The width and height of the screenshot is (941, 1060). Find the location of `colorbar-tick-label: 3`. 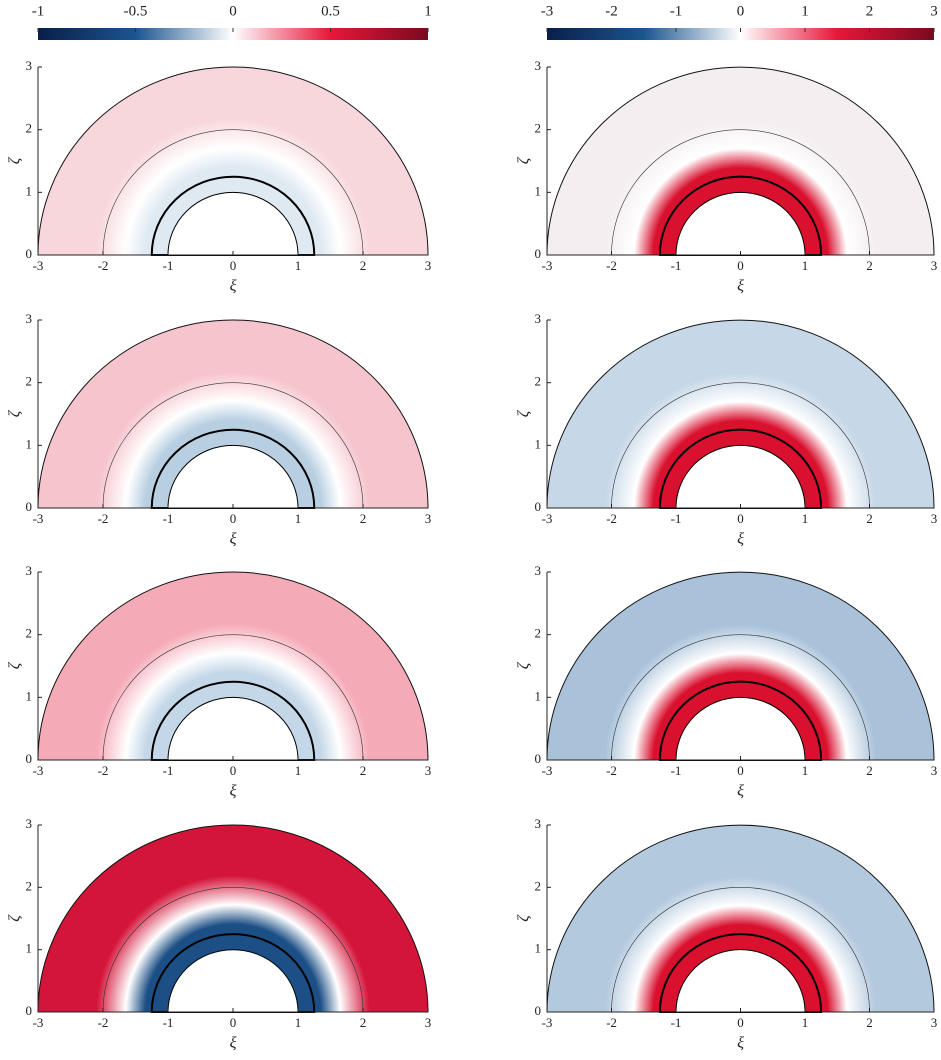

colorbar-tick-label: 3 is located at coordinates (934, 11).